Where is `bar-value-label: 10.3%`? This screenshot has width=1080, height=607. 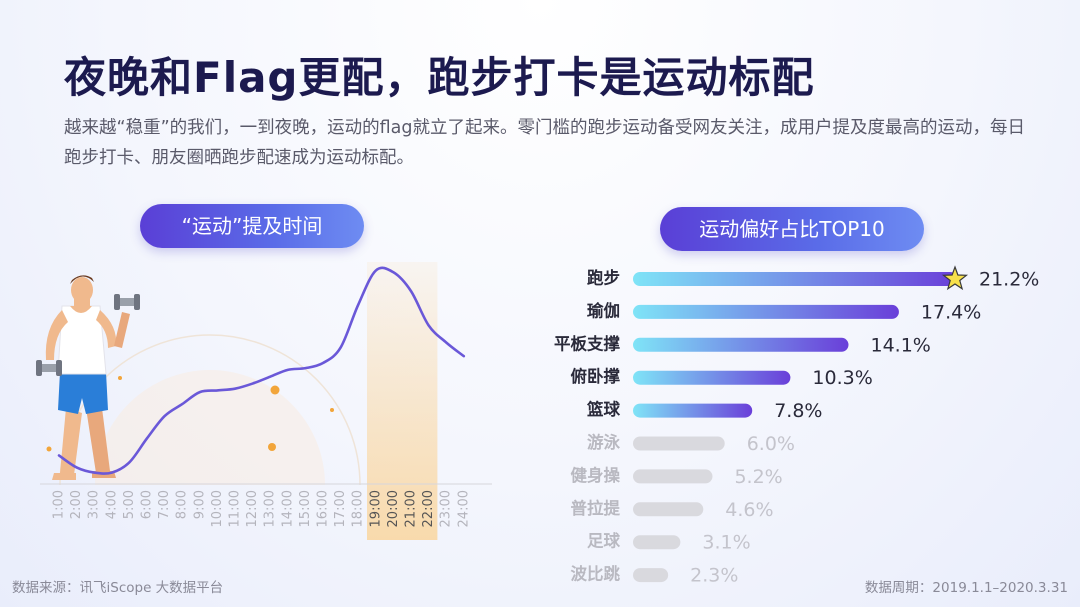
bar-value-label: 10.3% is located at coordinates (842, 378).